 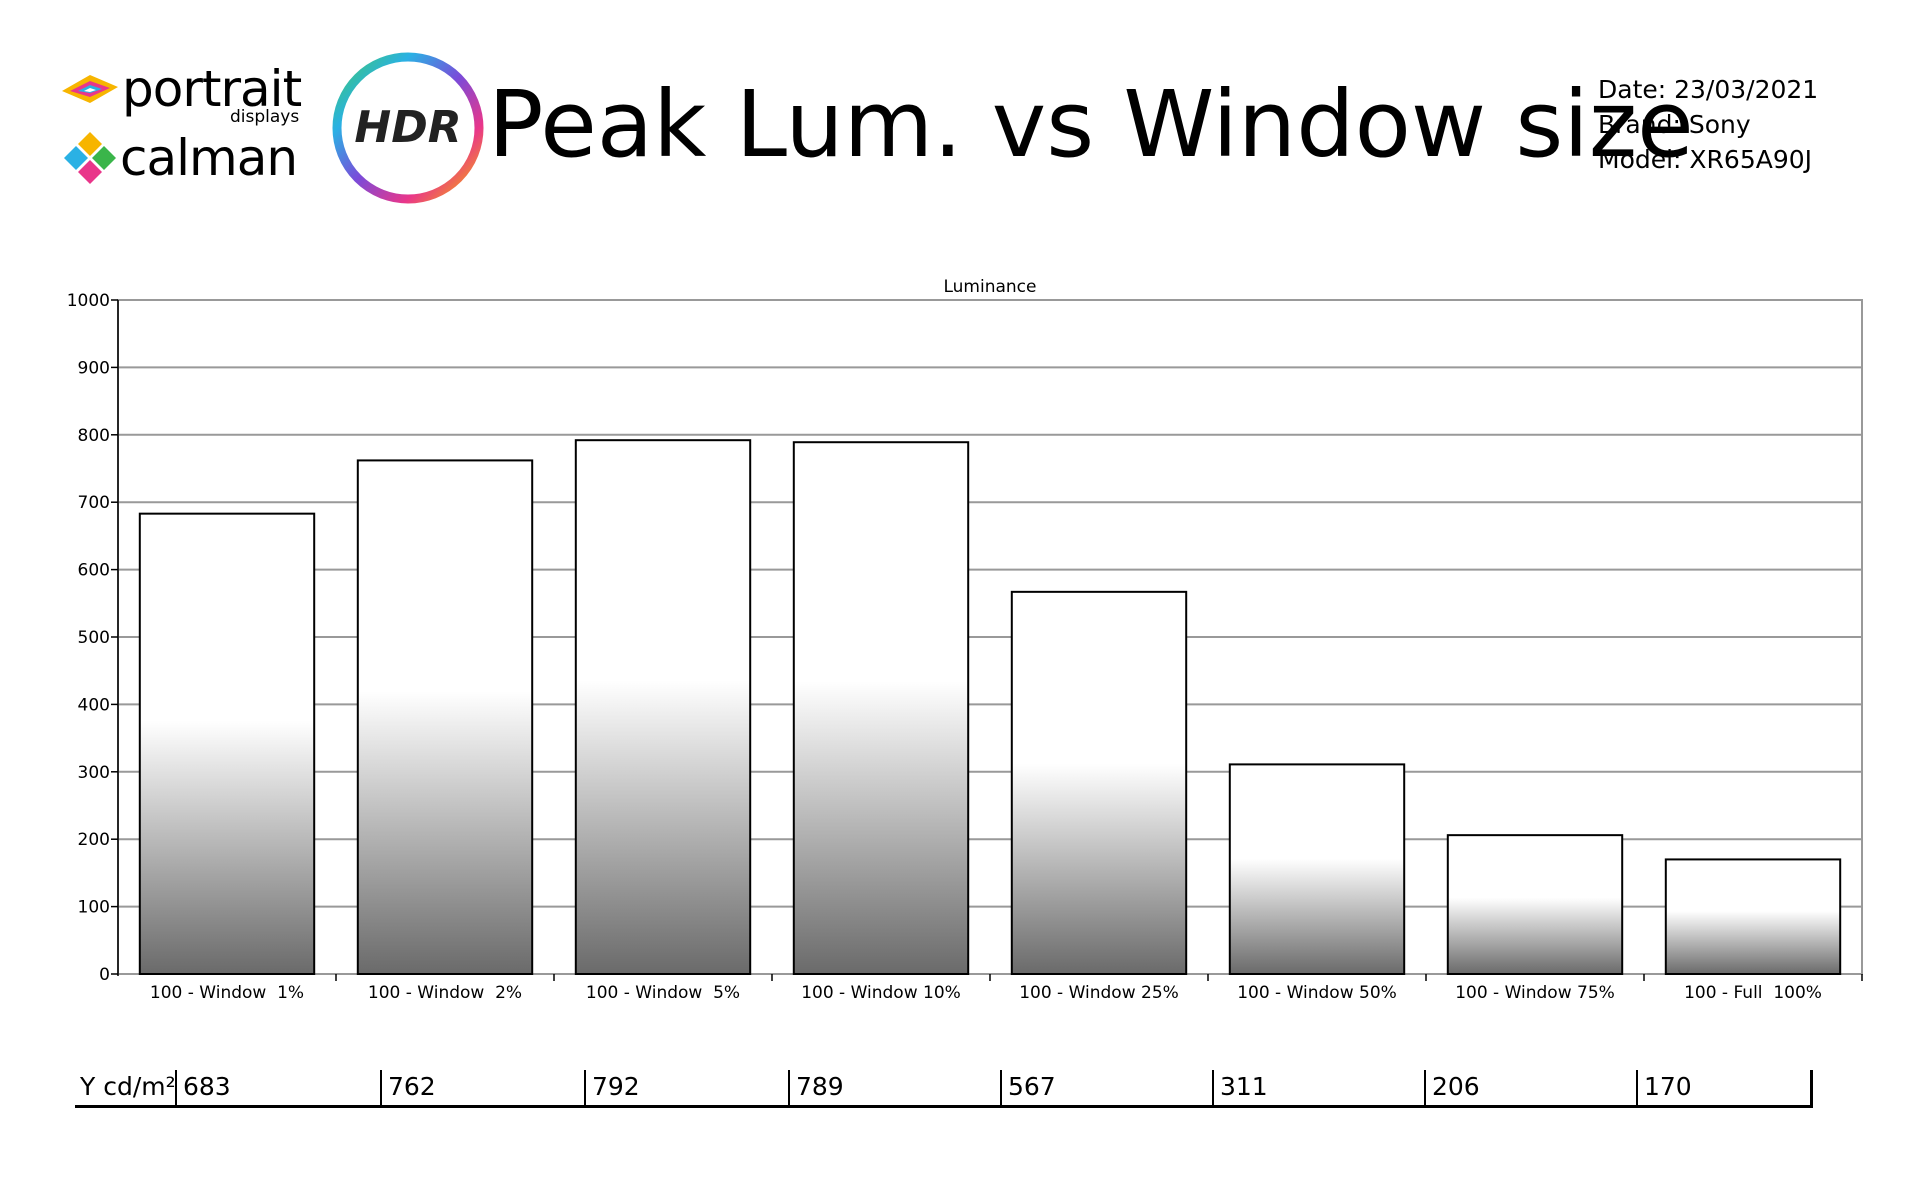 What do you see at coordinates (1091, 124) in the screenshot?
I see `page-title: Peak Lum. vs Window size` at bounding box center [1091, 124].